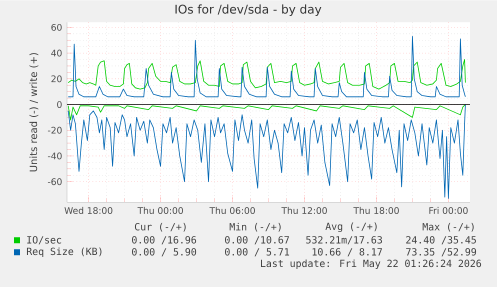  What do you see at coordinates (55, 181) in the screenshot?
I see `y-tick-label: -60` at bounding box center [55, 181].